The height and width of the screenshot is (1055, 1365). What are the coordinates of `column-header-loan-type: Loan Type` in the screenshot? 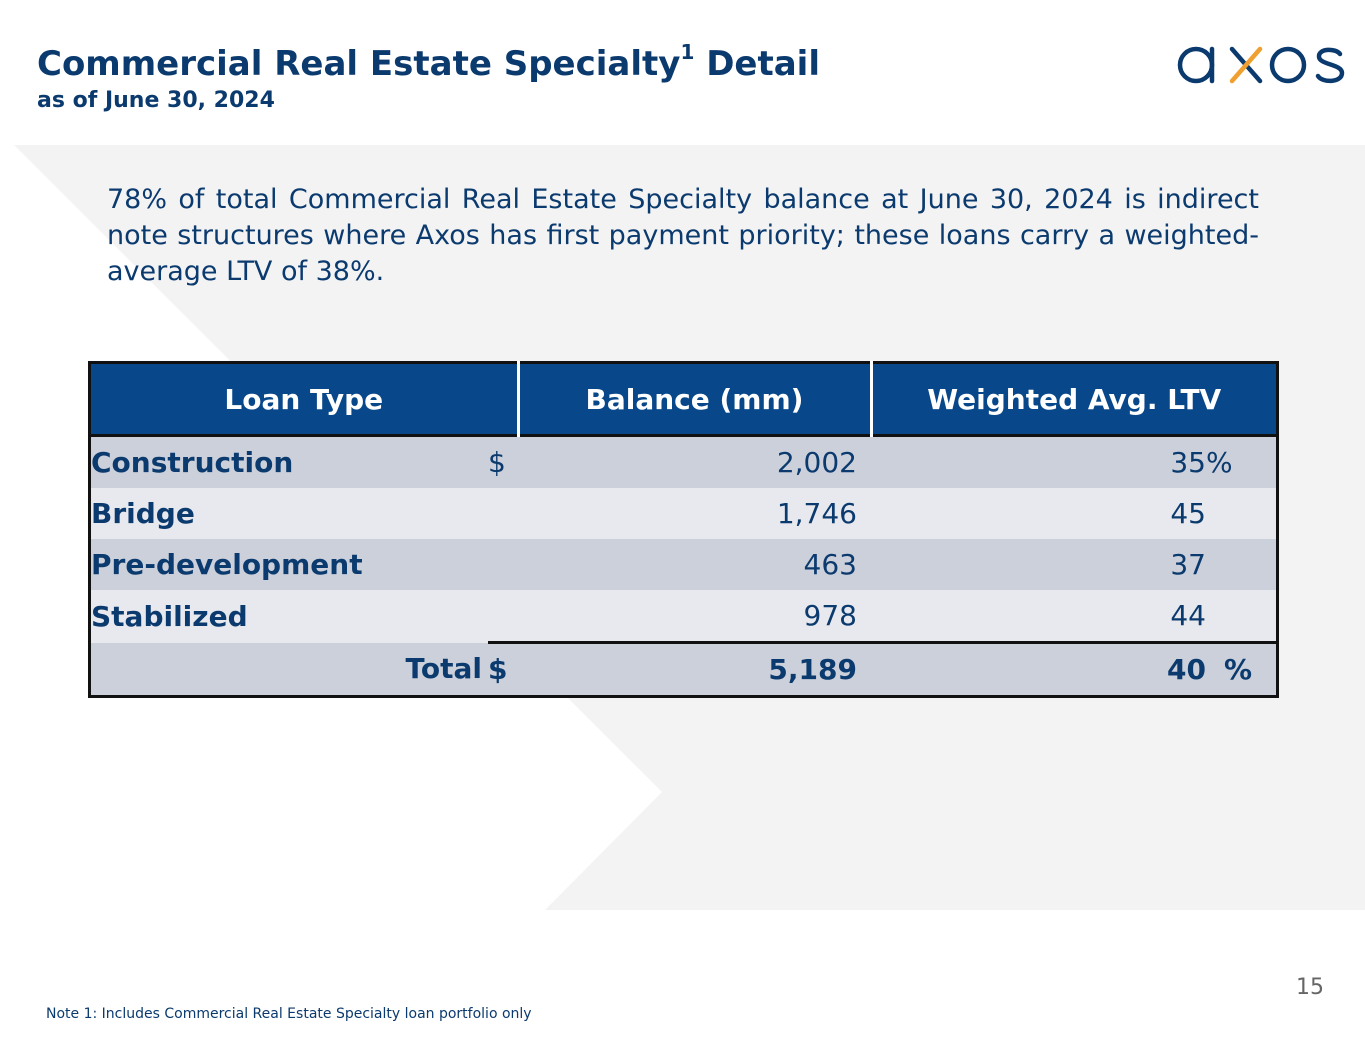 It's located at (303, 399).